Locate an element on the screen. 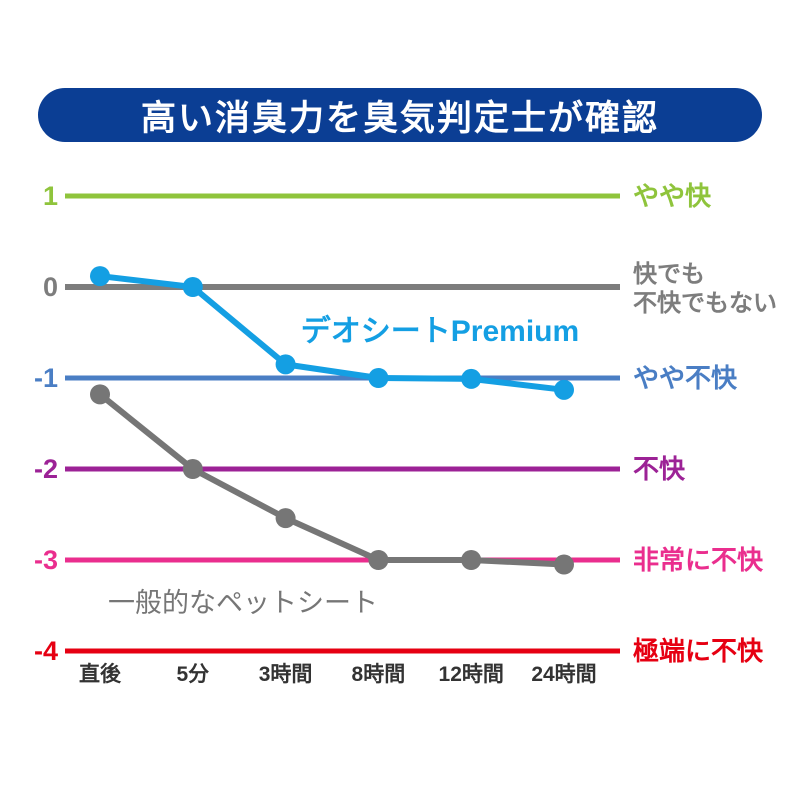 This screenshot has height=800, width=800. series-label-0: デオシートPremium is located at coordinates (440, 331).